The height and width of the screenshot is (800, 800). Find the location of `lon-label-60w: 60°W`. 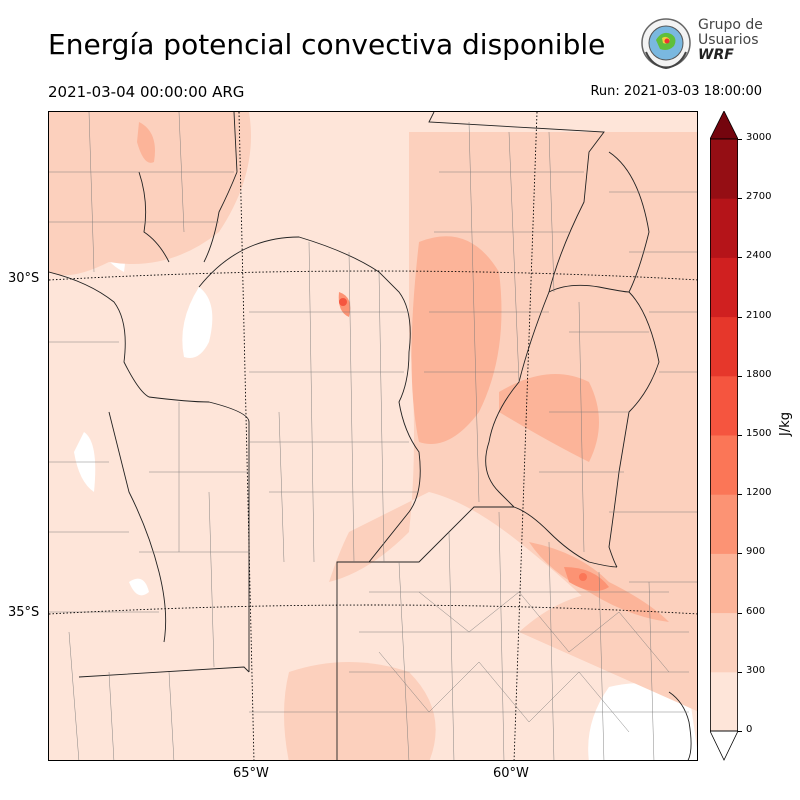

lon-label-60w: 60°W is located at coordinates (511, 773).